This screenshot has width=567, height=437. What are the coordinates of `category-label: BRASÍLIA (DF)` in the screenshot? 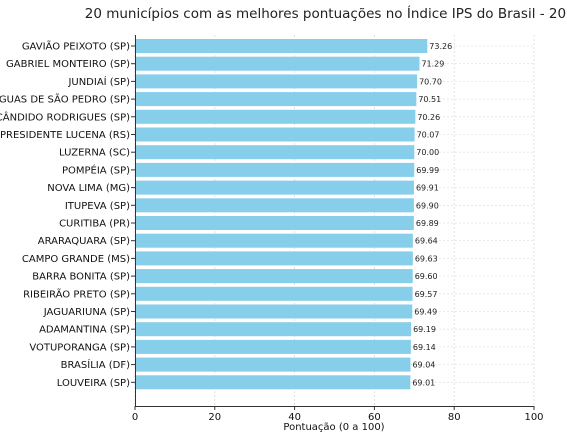 It's located at (95, 364).